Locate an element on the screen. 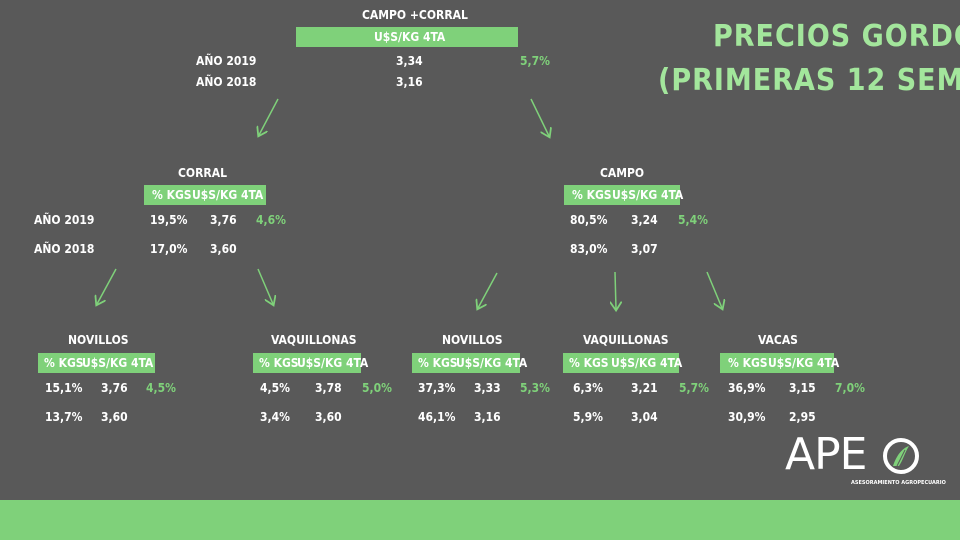 The height and width of the screenshot is (540, 960). leaf-vacas-2019-price: 3,15 is located at coordinates (802, 388).